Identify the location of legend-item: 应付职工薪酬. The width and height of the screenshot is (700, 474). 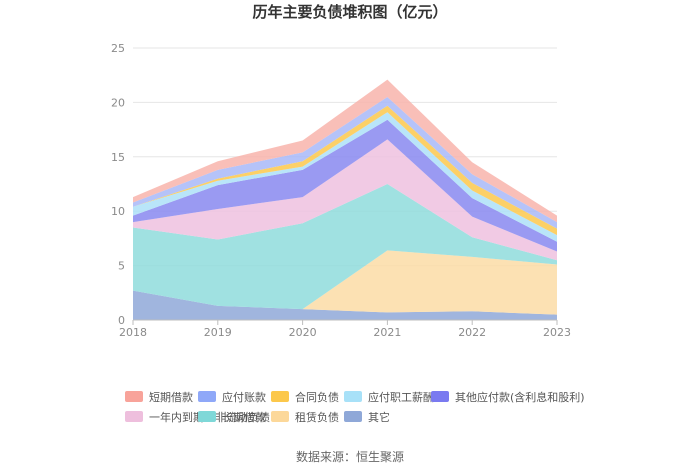
(389, 397).